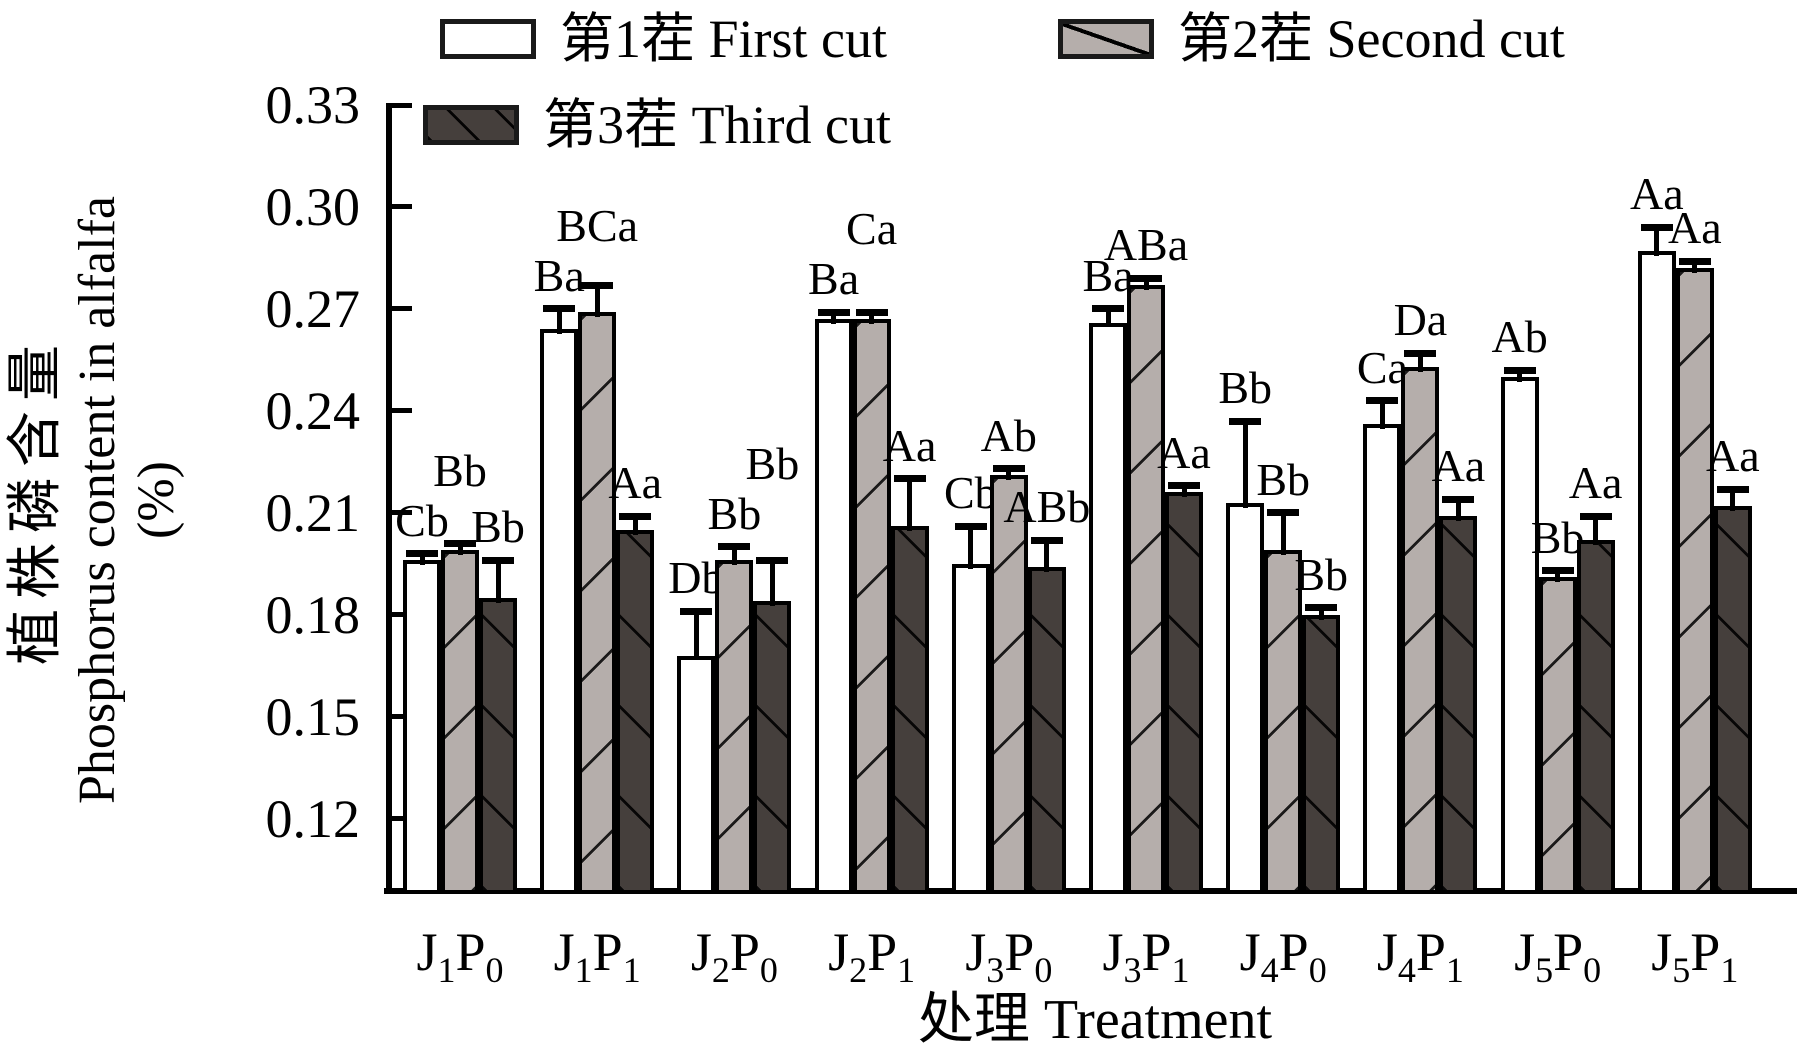 The image size is (1804, 1062). Describe the element at coordinates (696, 774) in the screenshot. I see `bar-white-J2P0` at that location.